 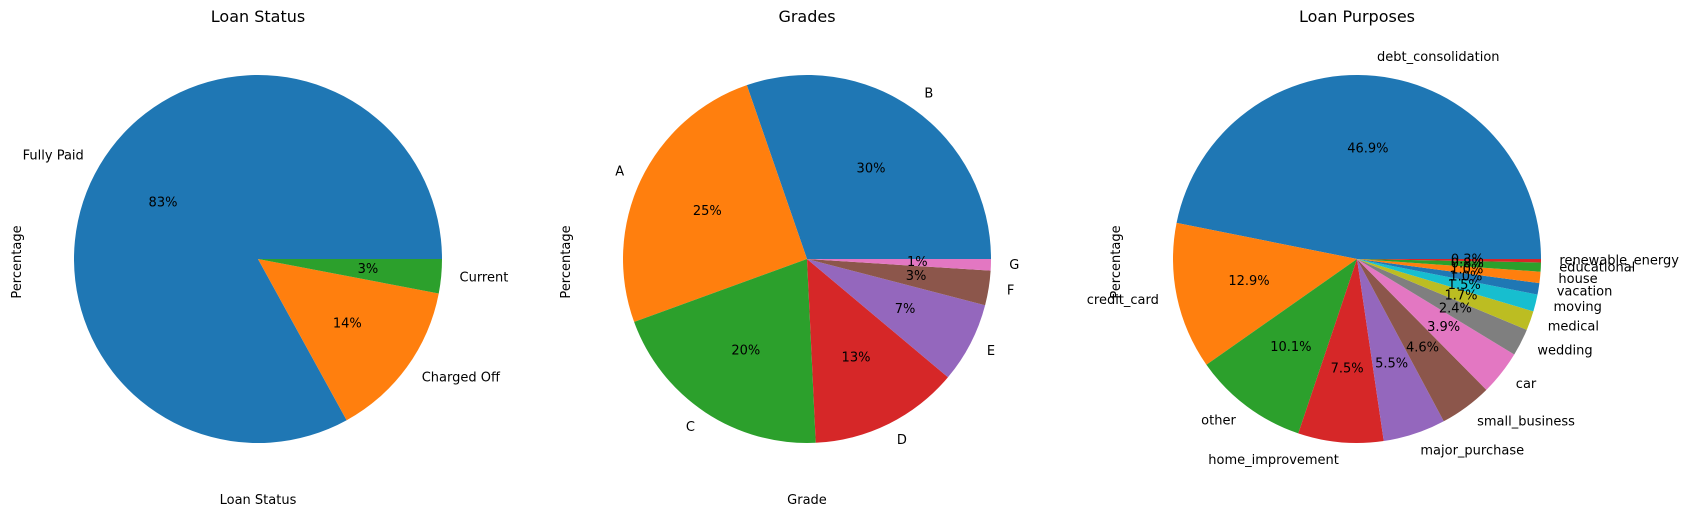 What do you see at coordinates (348, 340) in the screenshot?
I see `slice-charged-off` at bounding box center [348, 340].